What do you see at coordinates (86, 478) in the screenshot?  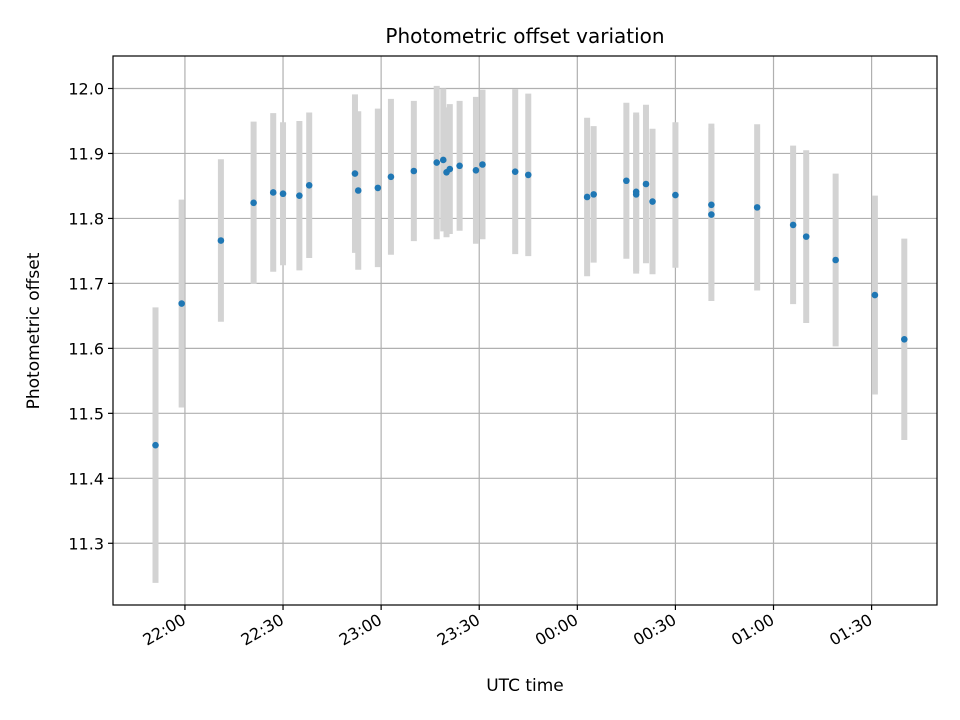 I see `y-tick-label: 11.4` at bounding box center [86, 478].